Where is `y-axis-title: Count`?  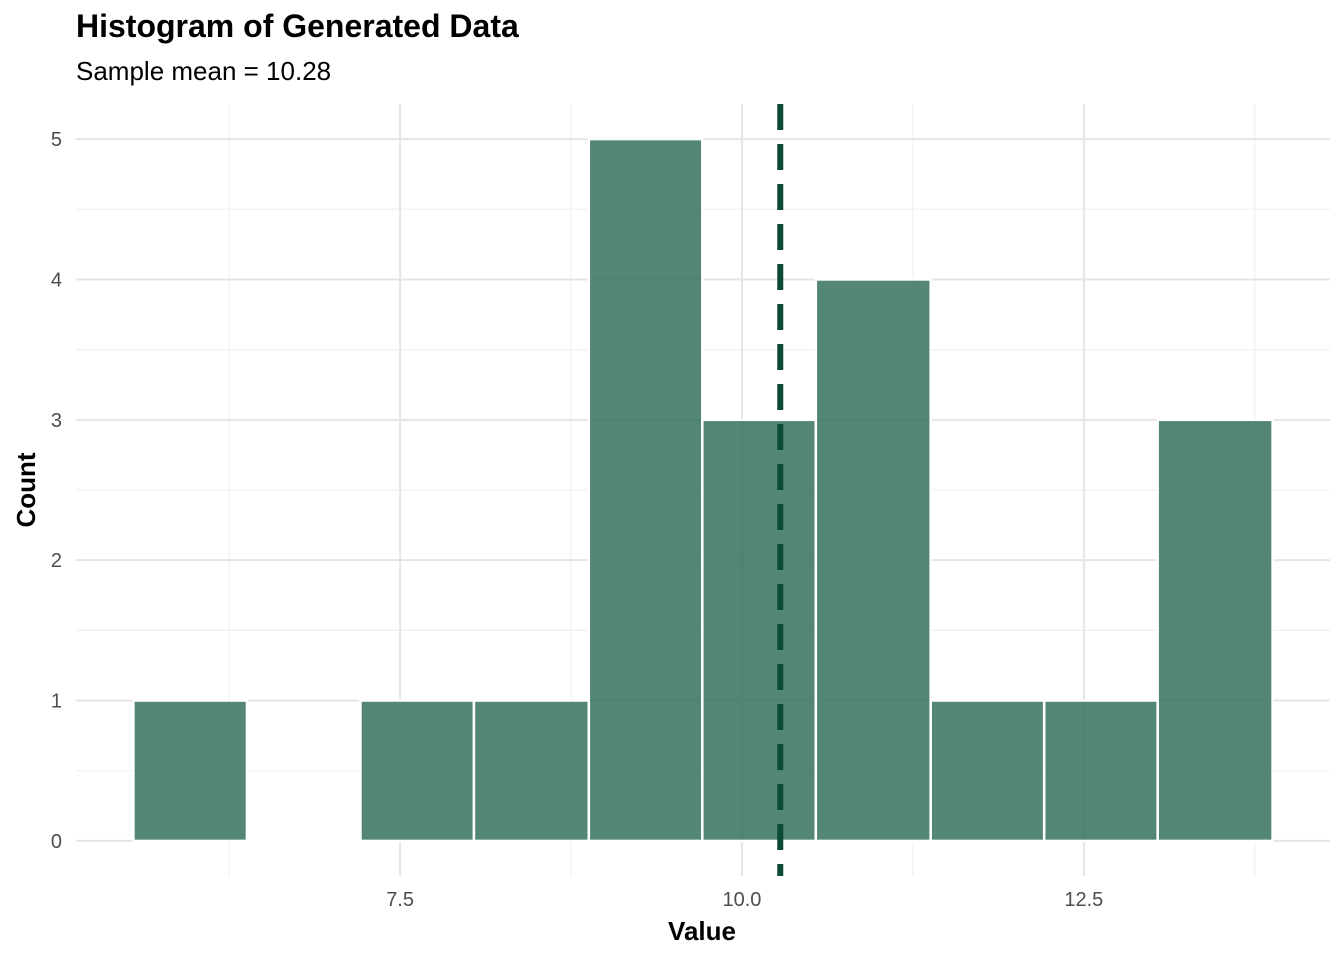
y-axis-title: Count is located at coordinates (26, 489).